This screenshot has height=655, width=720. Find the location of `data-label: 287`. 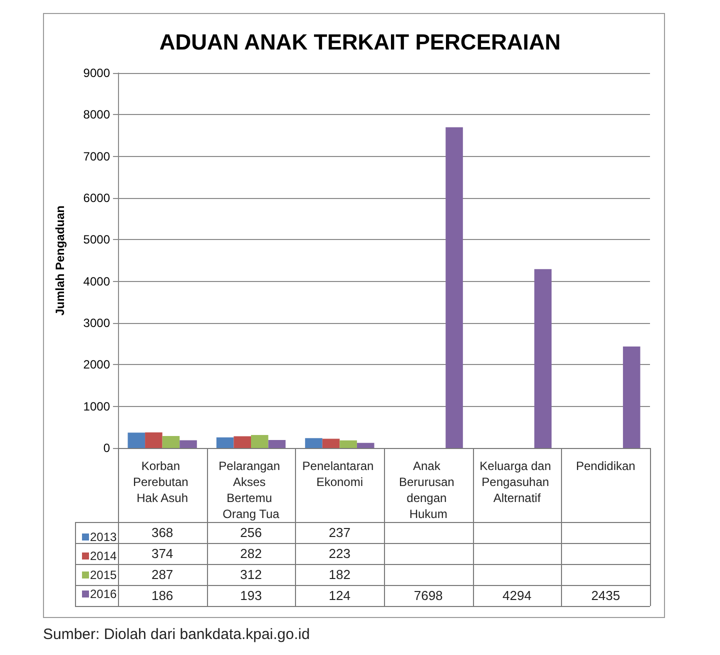

data-label: 287 is located at coordinates (162, 575).